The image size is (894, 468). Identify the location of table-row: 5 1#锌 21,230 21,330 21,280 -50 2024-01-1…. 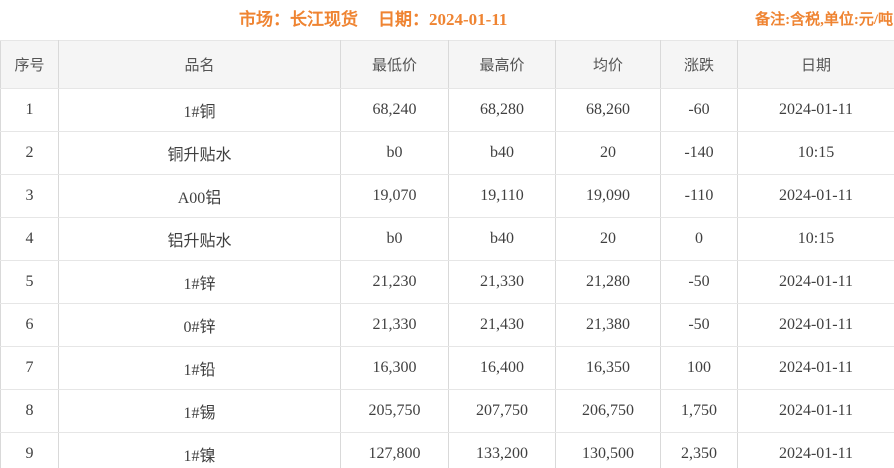
(447, 282).